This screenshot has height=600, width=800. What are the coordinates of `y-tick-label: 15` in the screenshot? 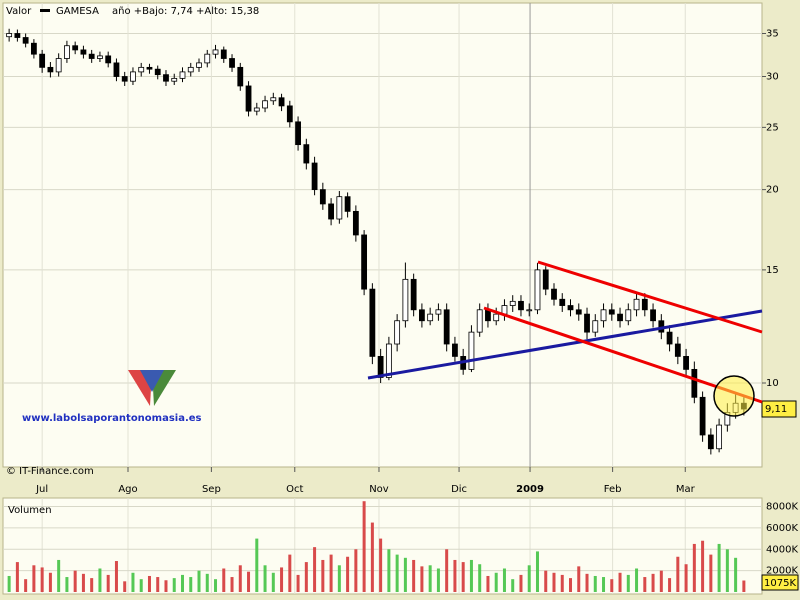 It's located at (772, 270).